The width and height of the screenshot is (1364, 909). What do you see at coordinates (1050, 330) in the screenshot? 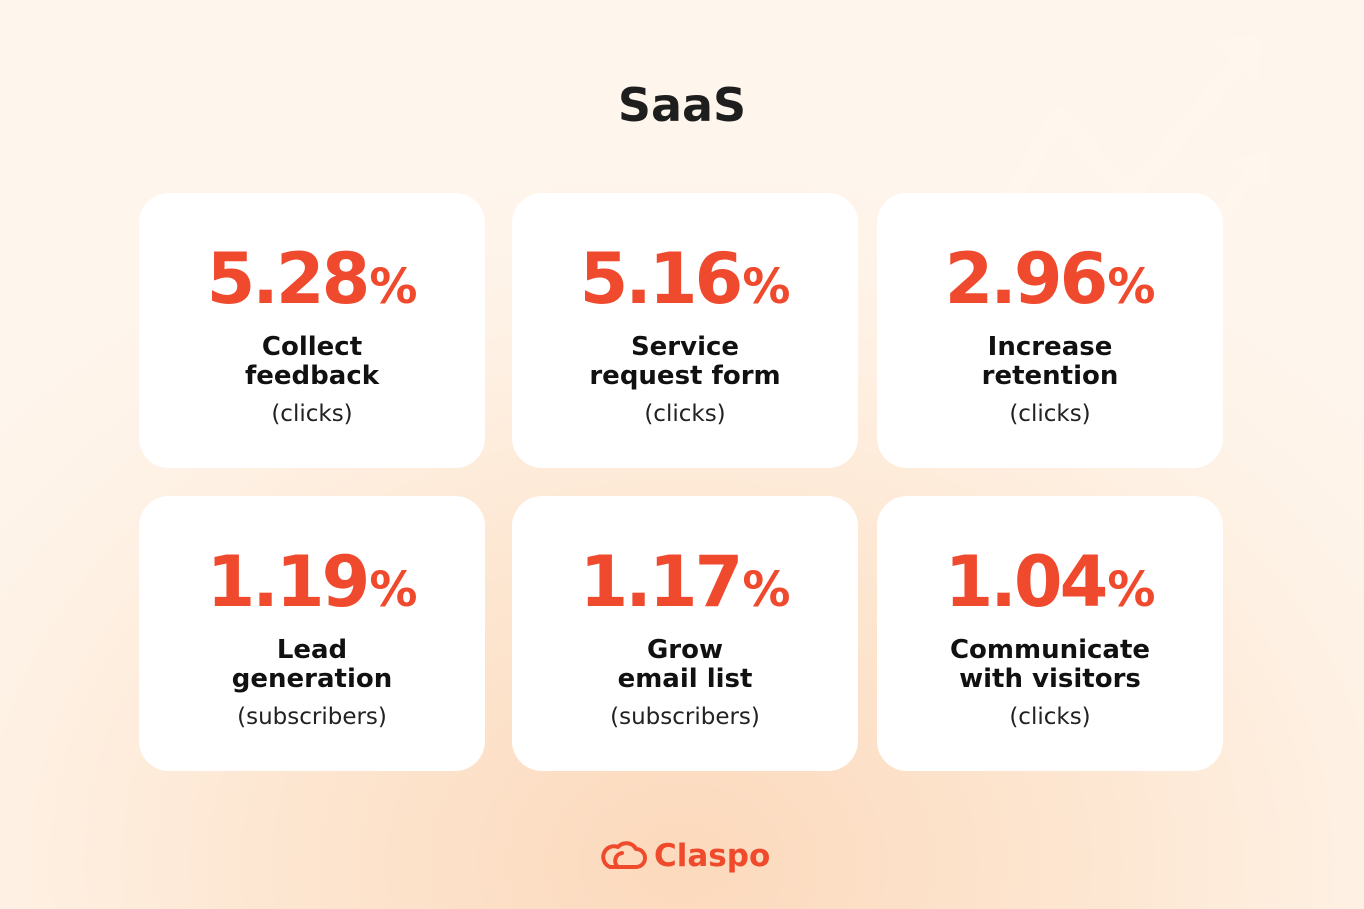
I see `stat-card: 2.96% Increase retention (clicks)` at bounding box center [1050, 330].